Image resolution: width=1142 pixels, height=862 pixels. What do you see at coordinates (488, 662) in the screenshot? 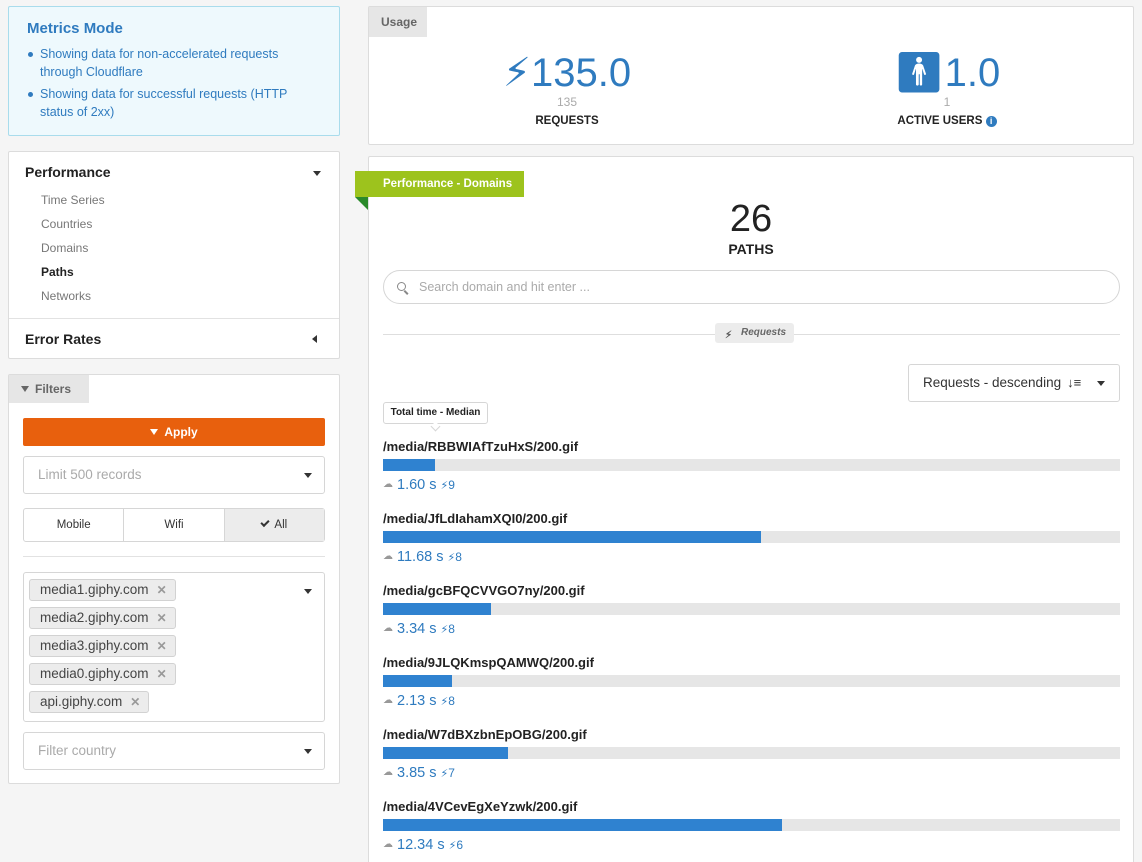
I see `path-name: /media/9JLQKmspQAMWQ/200.gif` at bounding box center [488, 662].